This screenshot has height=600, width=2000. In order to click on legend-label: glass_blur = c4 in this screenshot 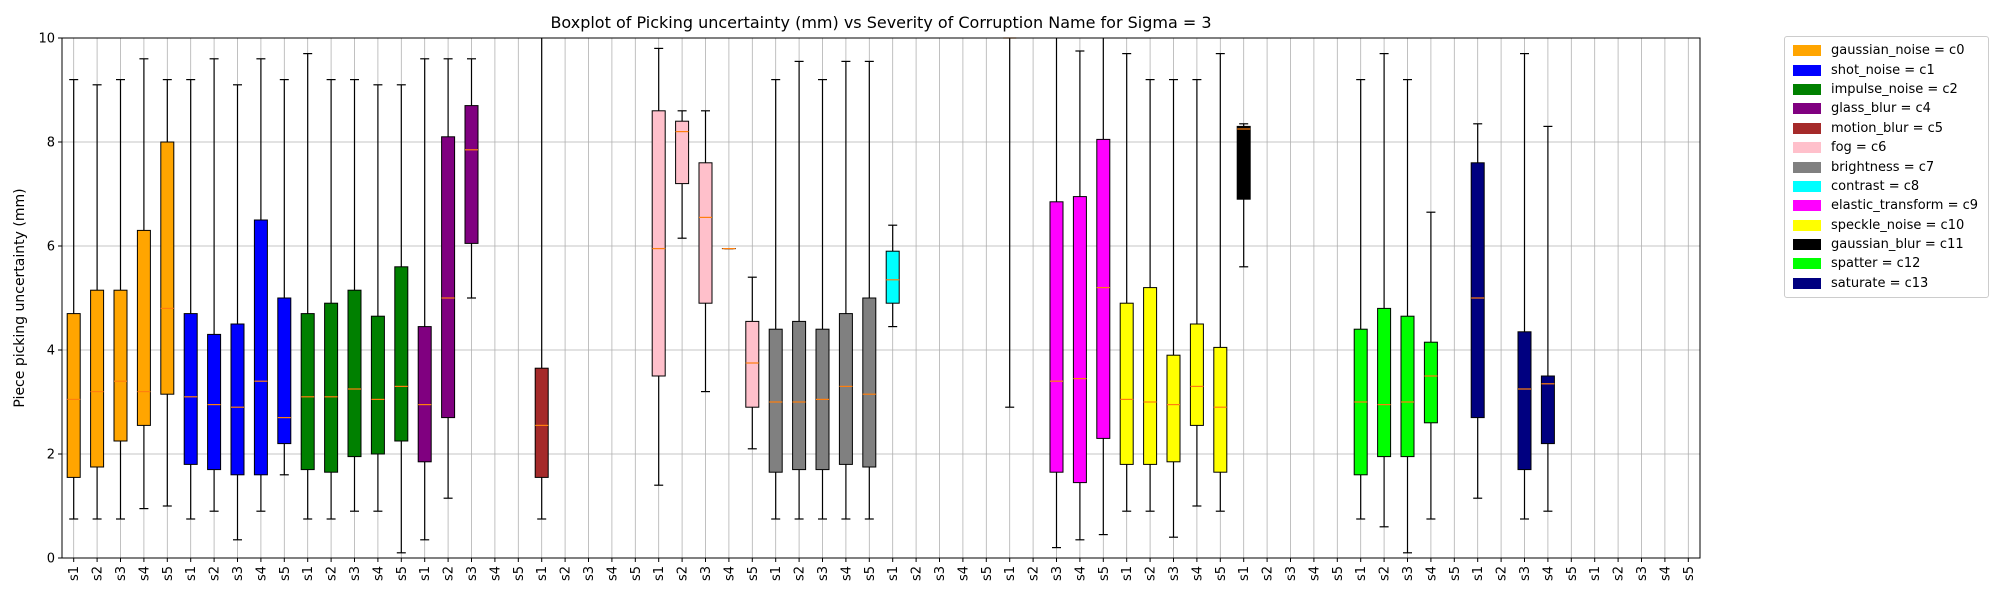, I will do `click(1881, 109)`.